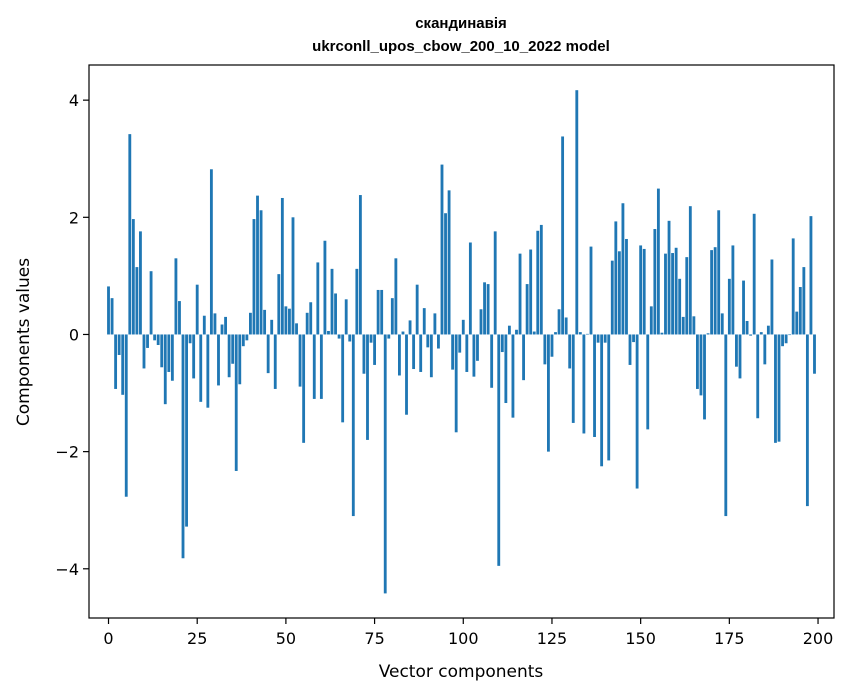 This screenshot has height=696, width=847. I want to click on y-axis-ticks: −4 −2 0 2 4, so click(72, 335).